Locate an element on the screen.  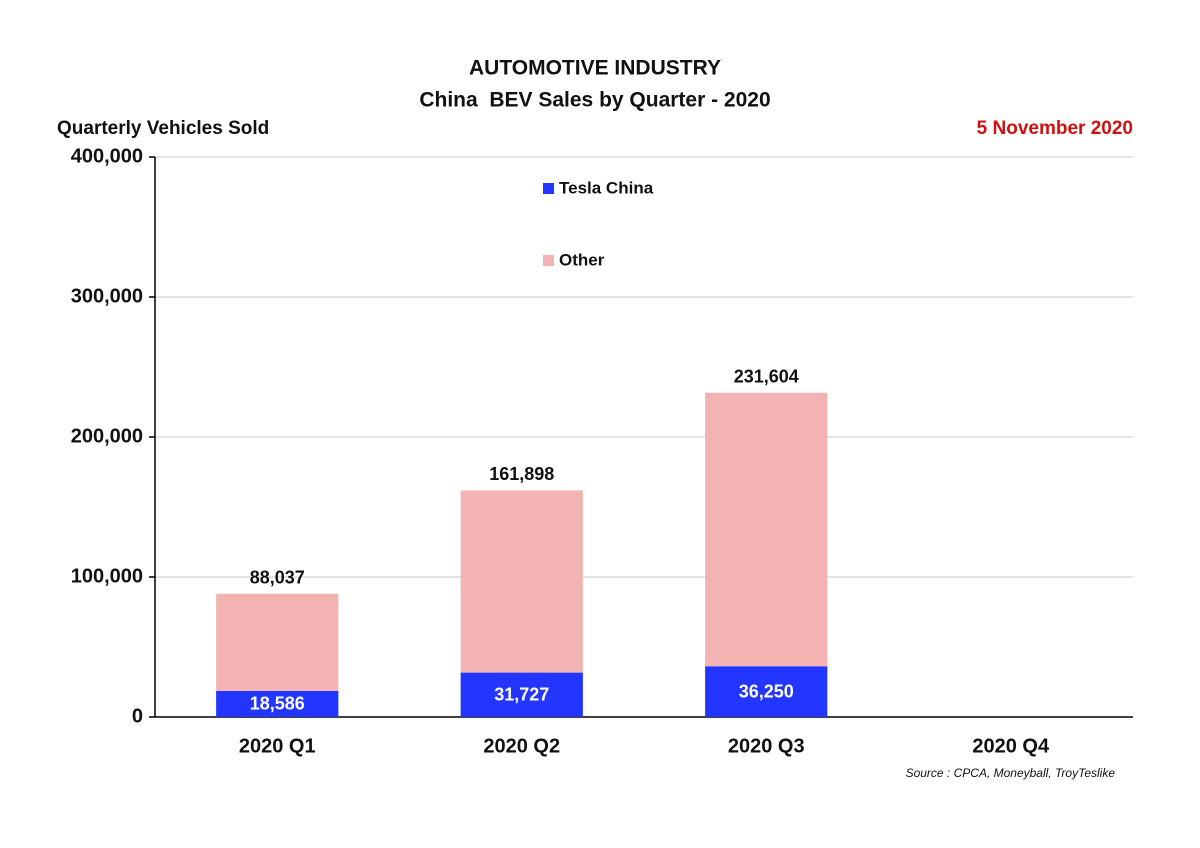
y-tick-label: 300,000 is located at coordinates (107, 296).